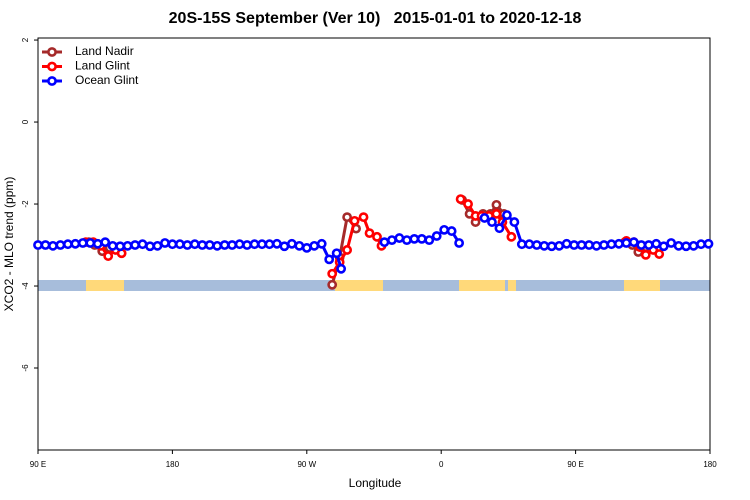  Describe the element at coordinates (25, 204) in the screenshot. I see `y-tick-label: -2` at that location.